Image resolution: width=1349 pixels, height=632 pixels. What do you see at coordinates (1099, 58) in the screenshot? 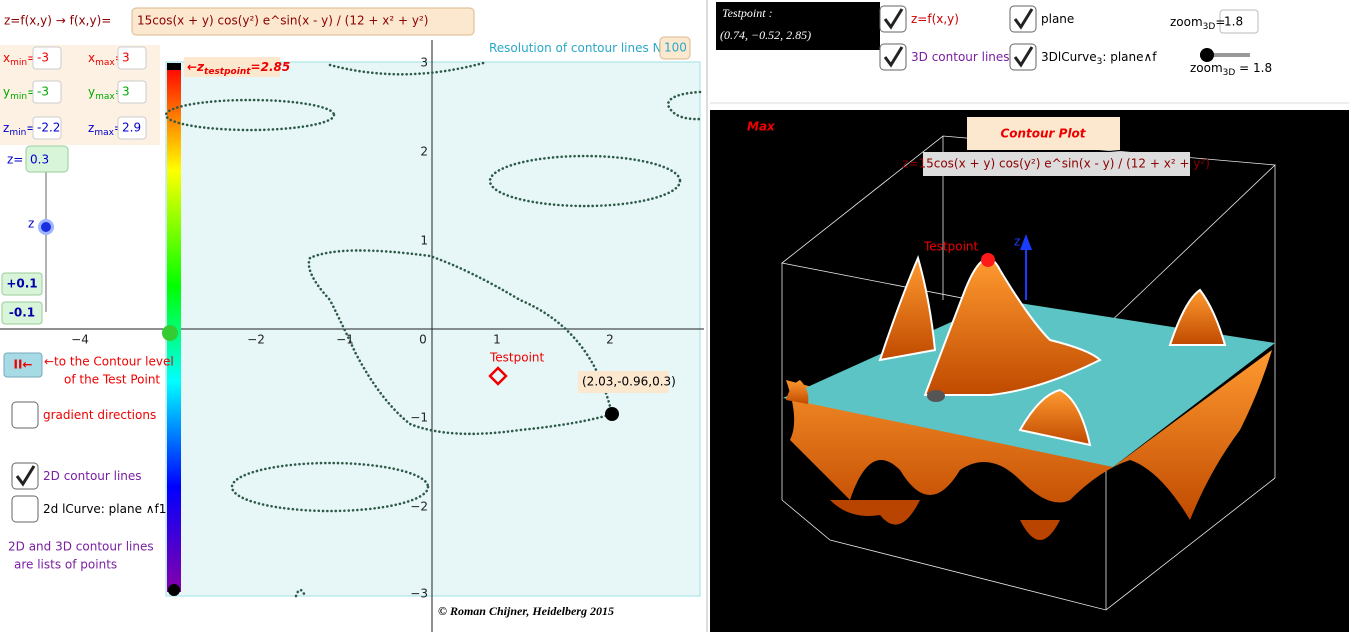
I see `checkbox-label: 3DlCurve3: plane∧f` at bounding box center [1099, 58].